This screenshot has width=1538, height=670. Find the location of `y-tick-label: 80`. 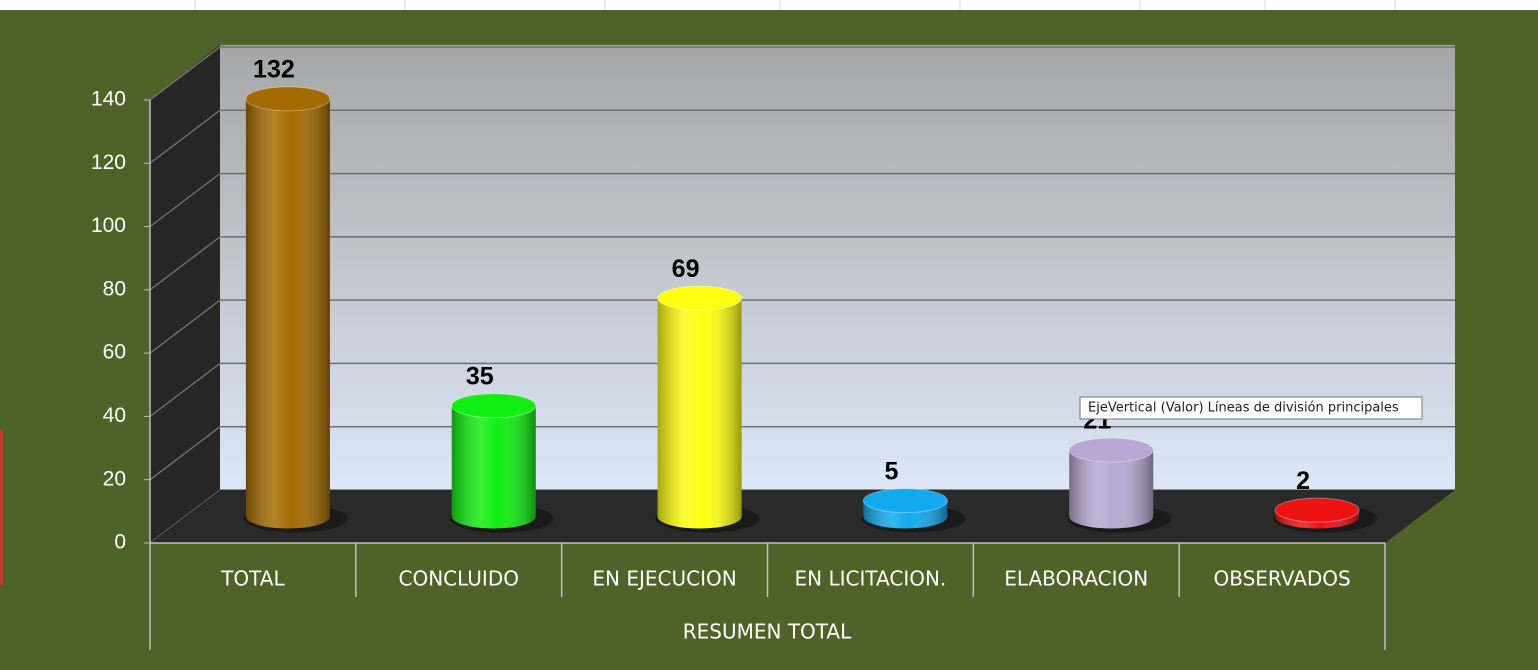

y-tick-label: 80 is located at coordinates (114, 288).